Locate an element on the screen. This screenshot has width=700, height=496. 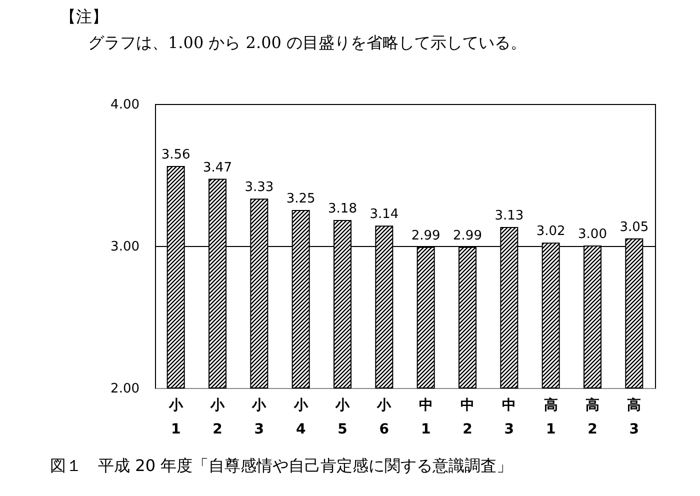
x-tick-label: 高 2 is located at coordinates (593, 417).